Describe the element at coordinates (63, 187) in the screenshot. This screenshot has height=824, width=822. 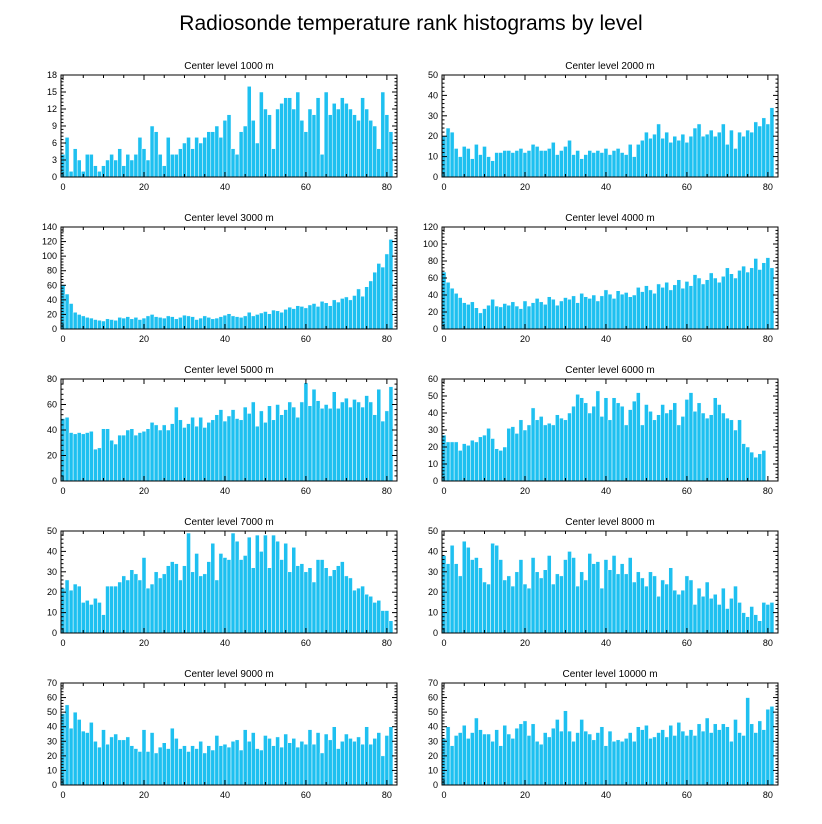
I see `x-tick-label: 0` at that location.